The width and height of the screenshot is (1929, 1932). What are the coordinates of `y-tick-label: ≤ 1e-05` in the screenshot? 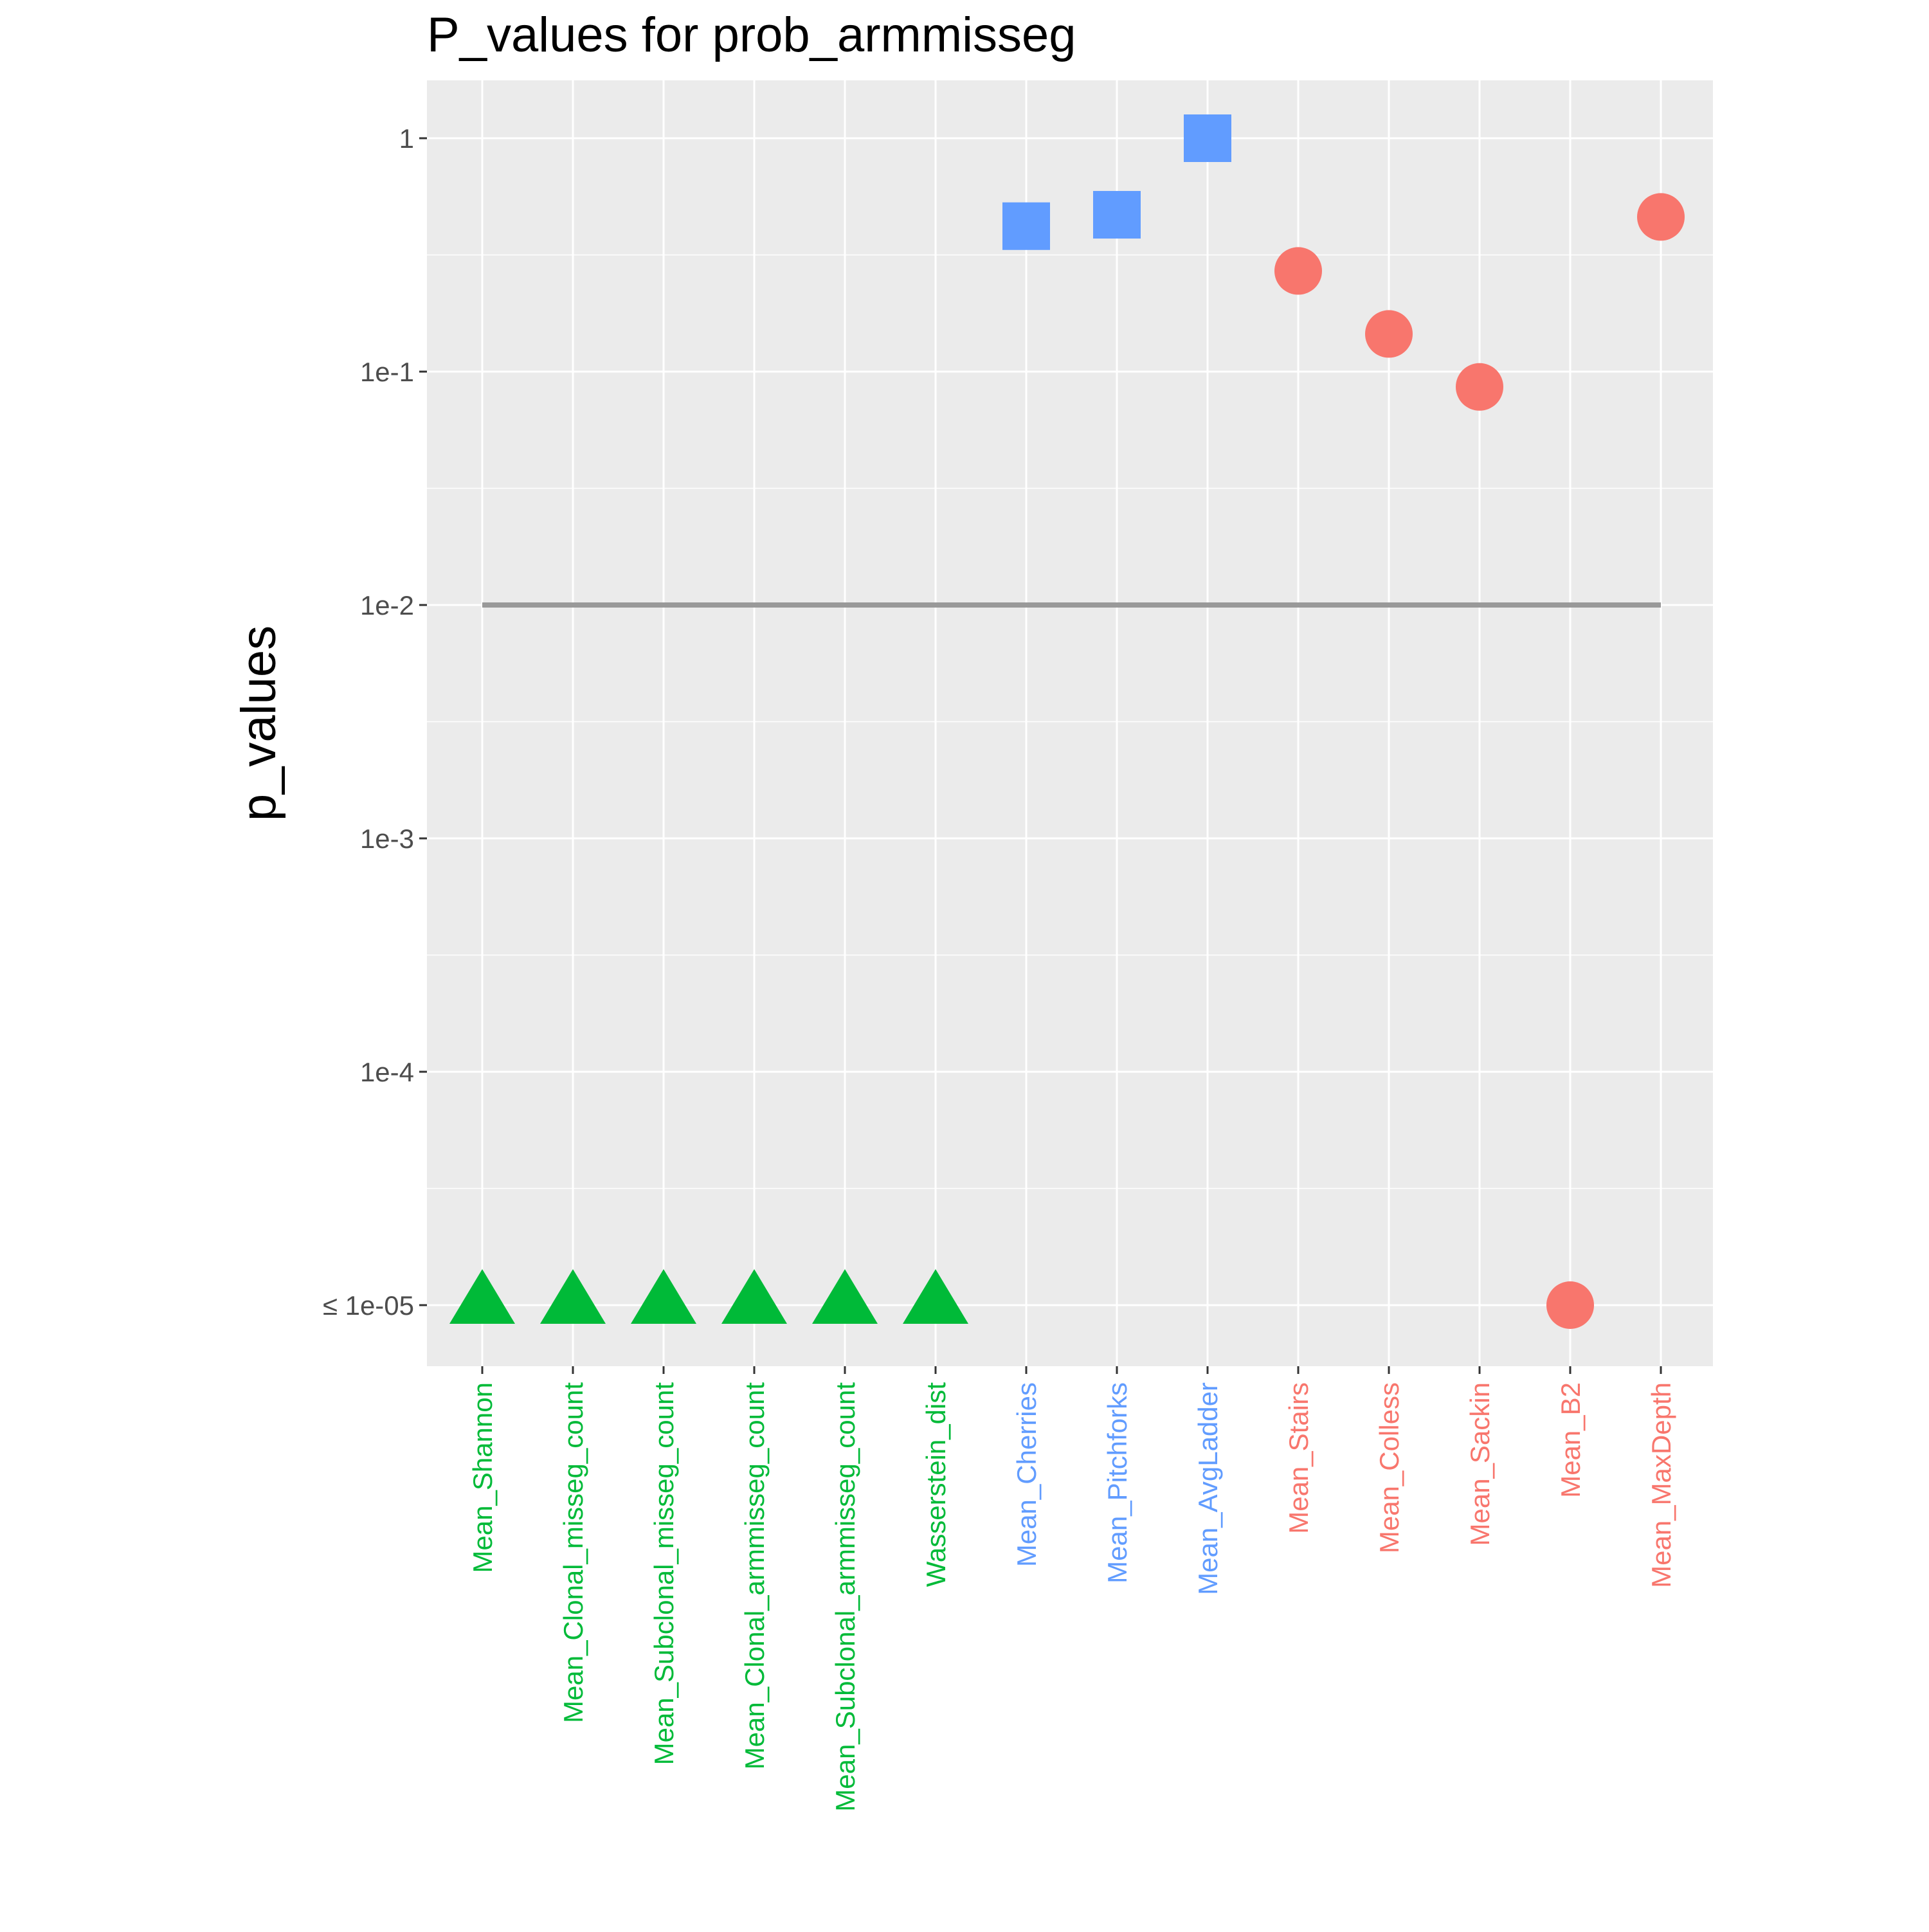 It's located at (368, 1305).